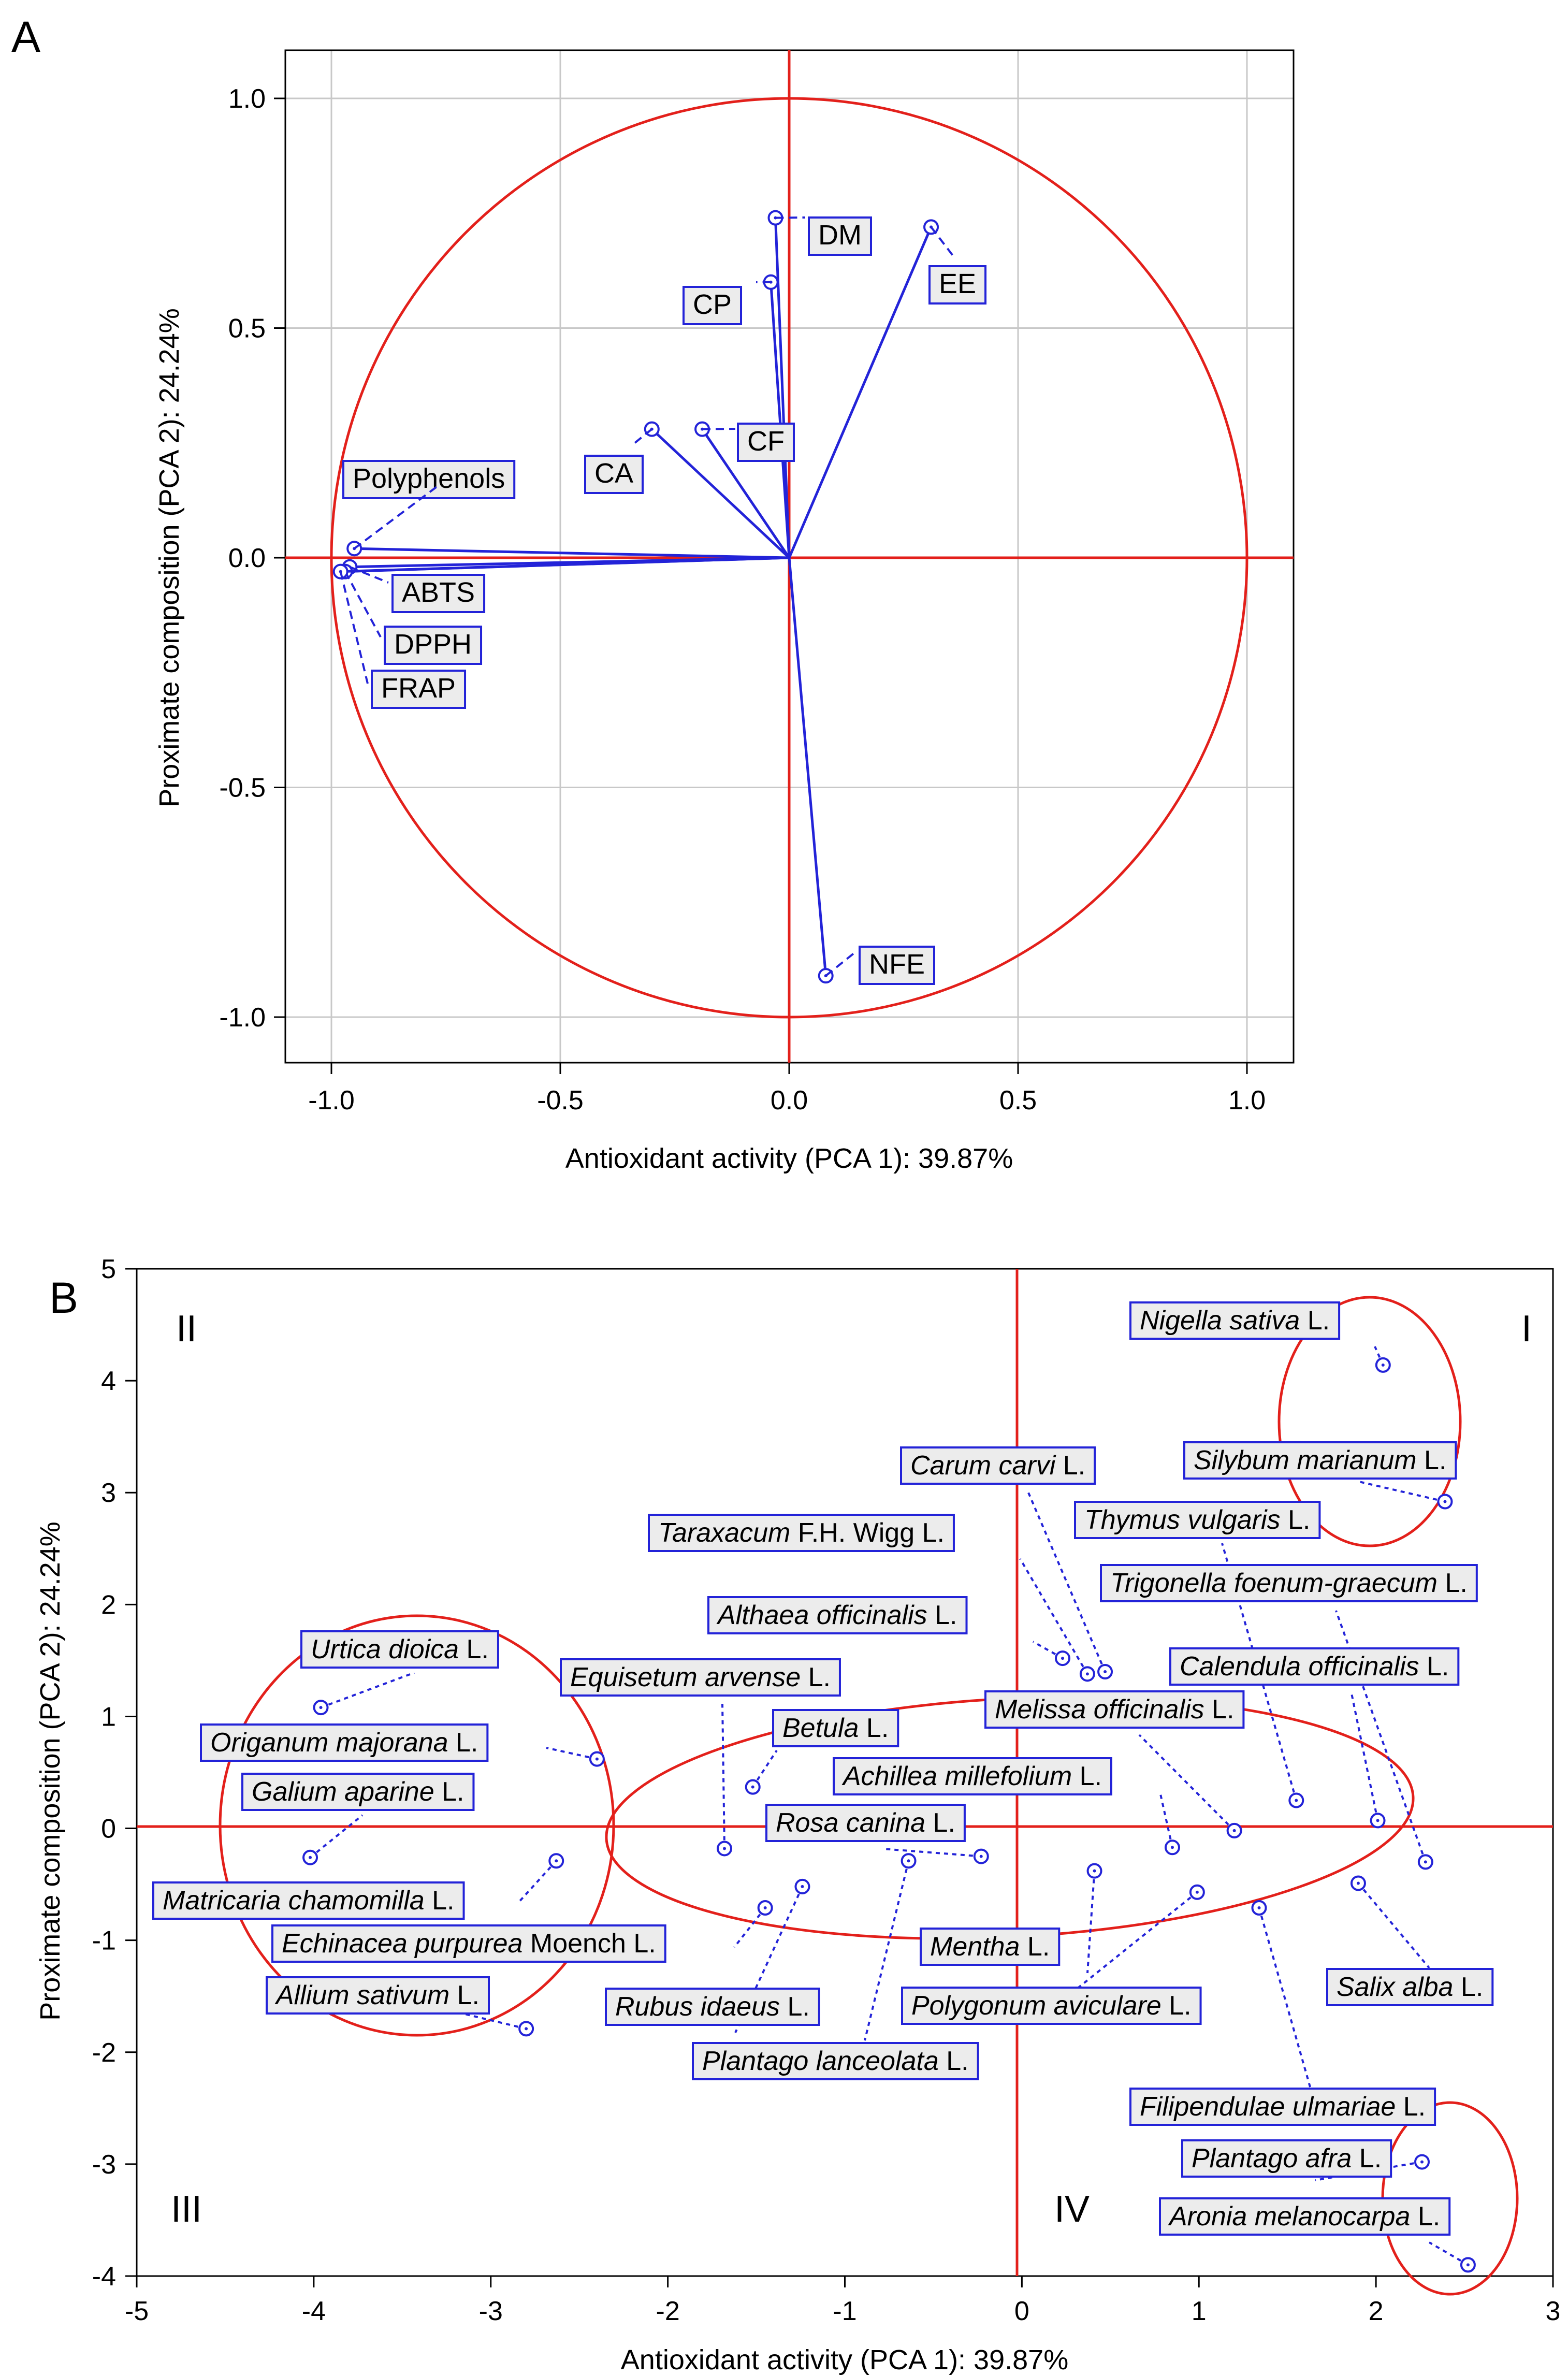 Image resolution: width=1568 pixels, height=2376 pixels. What do you see at coordinates (108, 1493) in the screenshot?
I see `y-tick-label: 3` at bounding box center [108, 1493].